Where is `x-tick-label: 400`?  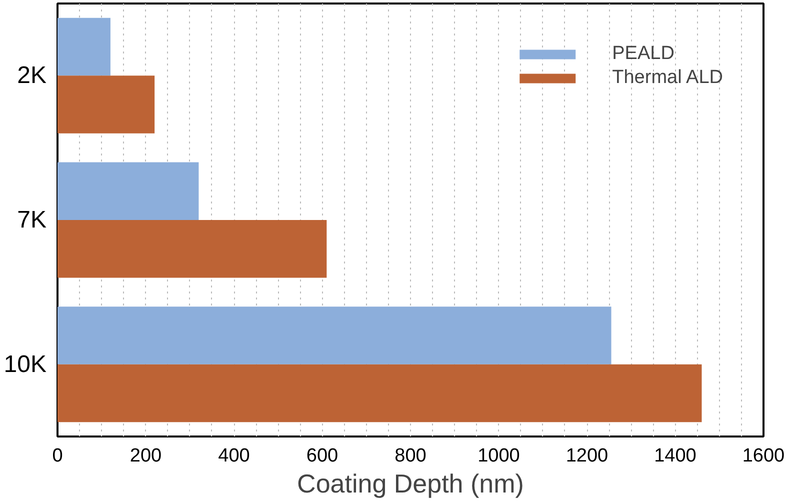 x-tick-label: 400 is located at coordinates (234, 456).